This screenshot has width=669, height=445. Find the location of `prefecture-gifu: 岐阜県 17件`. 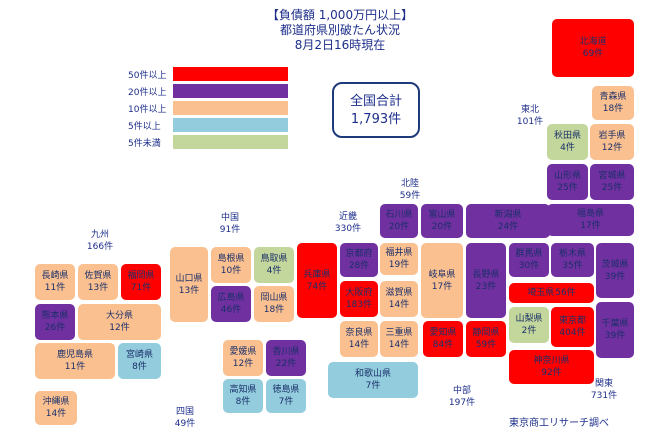

prefecture-gifu: 岐阜県 17件 is located at coordinates (442, 280).